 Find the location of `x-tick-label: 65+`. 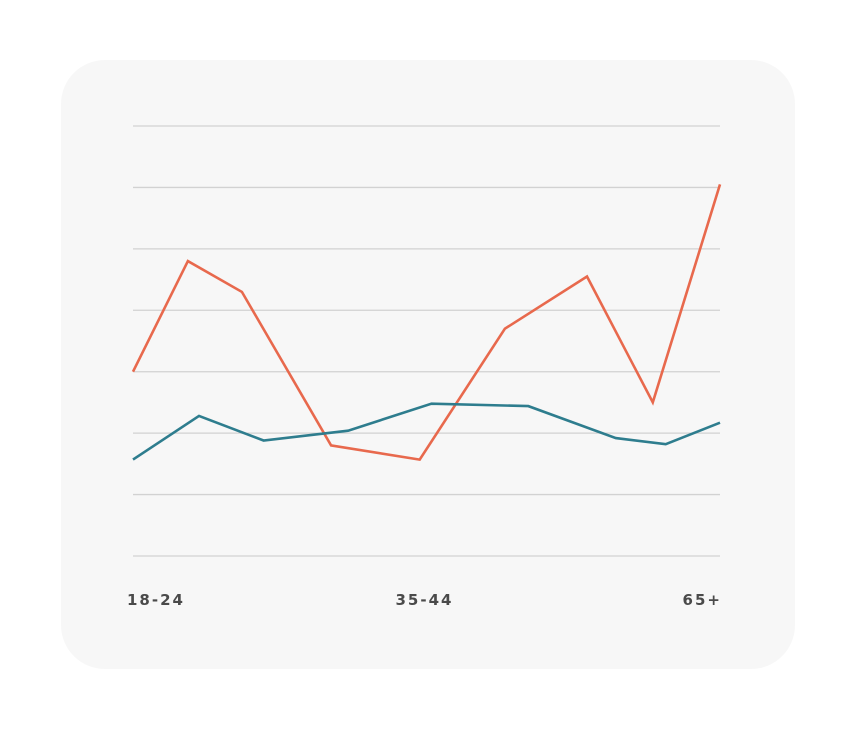

x-tick-label: 65+ is located at coordinates (702, 600).